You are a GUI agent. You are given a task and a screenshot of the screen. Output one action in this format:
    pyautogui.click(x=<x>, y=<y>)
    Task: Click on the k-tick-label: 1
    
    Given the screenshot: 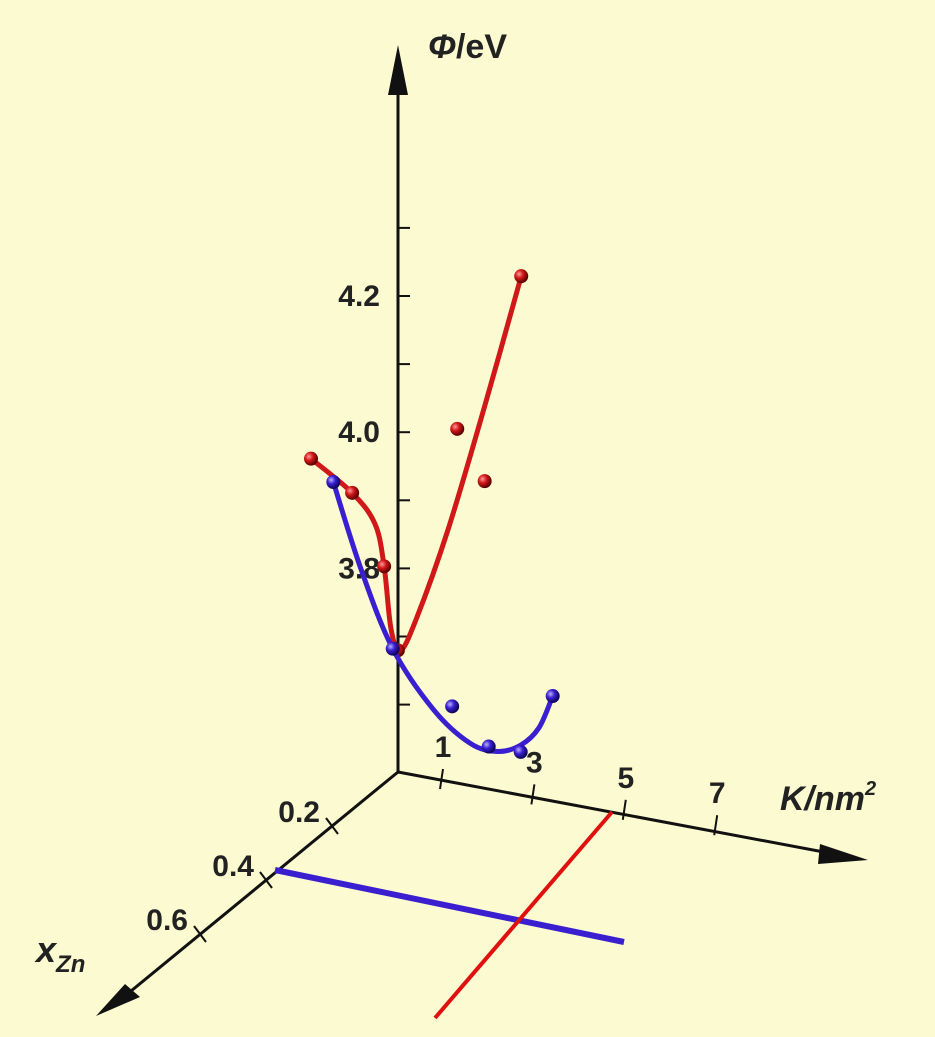 What is the action you would take?
    pyautogui.click(x=443, y=747)
    